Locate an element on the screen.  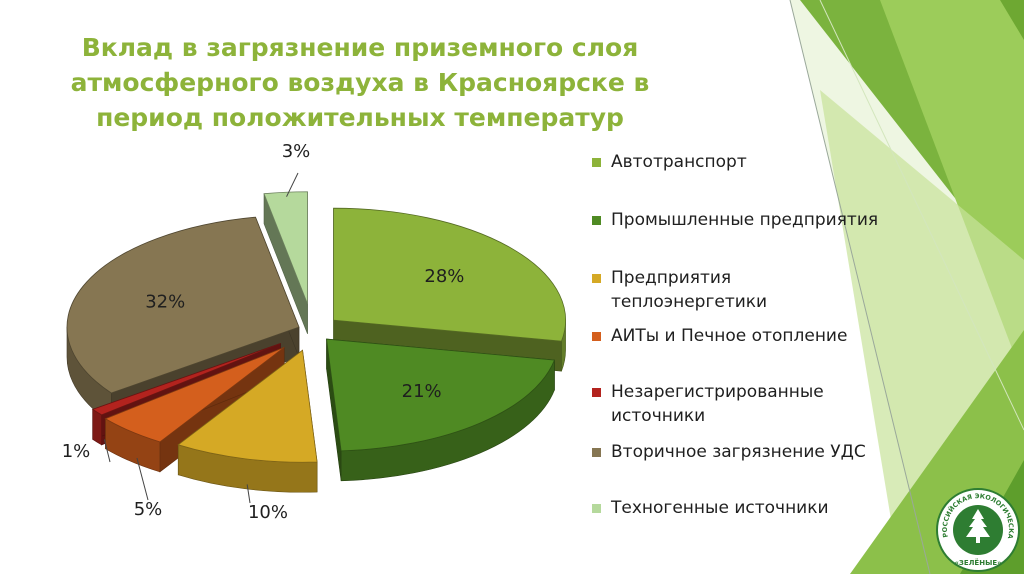
legend-item-industrial: Промышленные предприятия is located at coordinates (742, 220).